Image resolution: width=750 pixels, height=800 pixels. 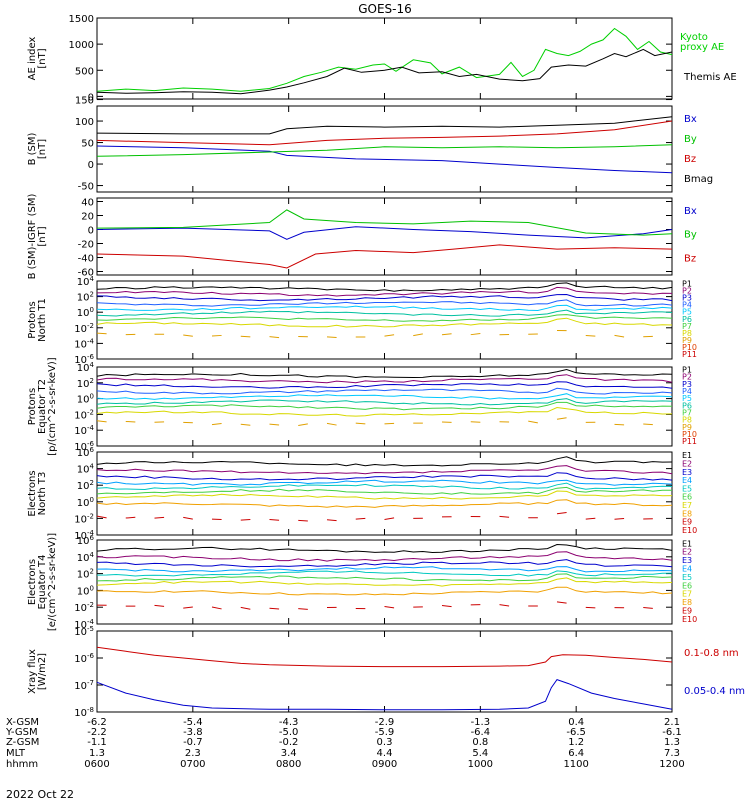 What do you see at coordinates (384, 313) in the screenshot?
I see `channel-line-p6` at bounding box center [384, 313].